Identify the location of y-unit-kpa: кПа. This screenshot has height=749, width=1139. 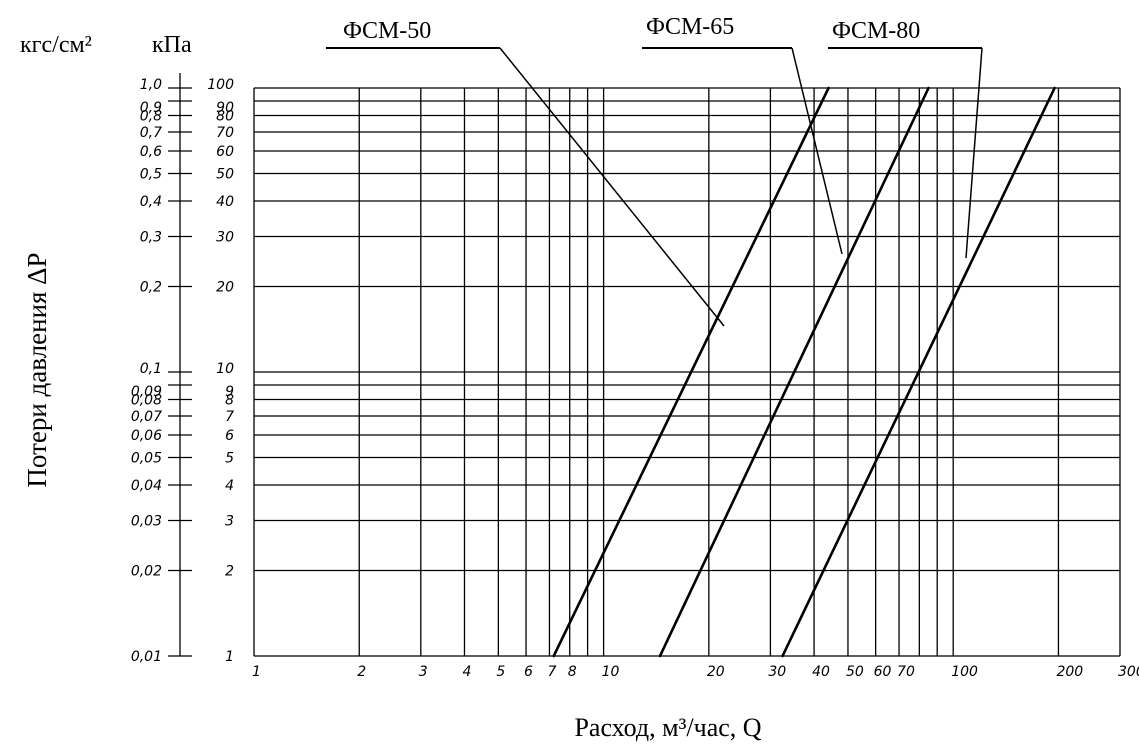
(172, 45).